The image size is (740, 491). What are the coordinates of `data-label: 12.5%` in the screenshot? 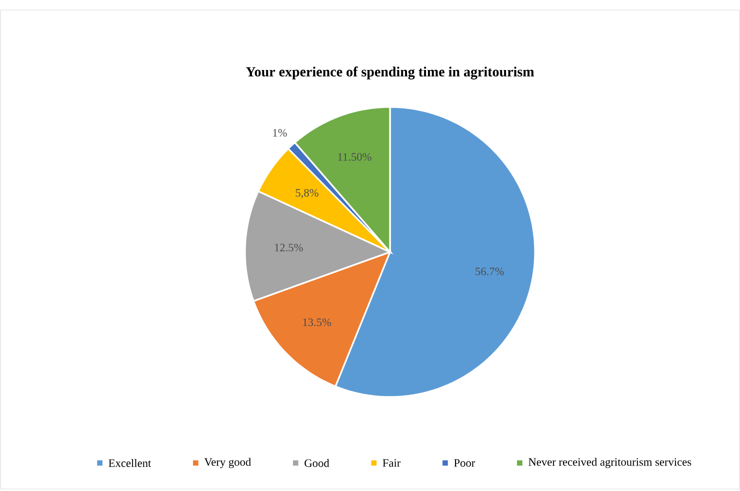 It's located at (288, 248).